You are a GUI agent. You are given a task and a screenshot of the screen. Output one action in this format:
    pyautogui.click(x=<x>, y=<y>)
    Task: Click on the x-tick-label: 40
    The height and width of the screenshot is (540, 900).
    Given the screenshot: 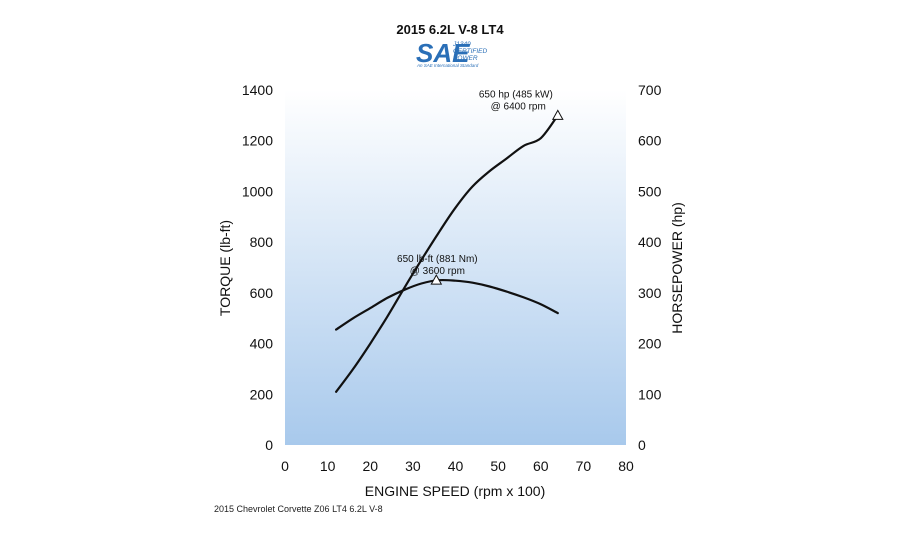 What is the action you would take?
    pyautogui.click(x=456, y=466)
    